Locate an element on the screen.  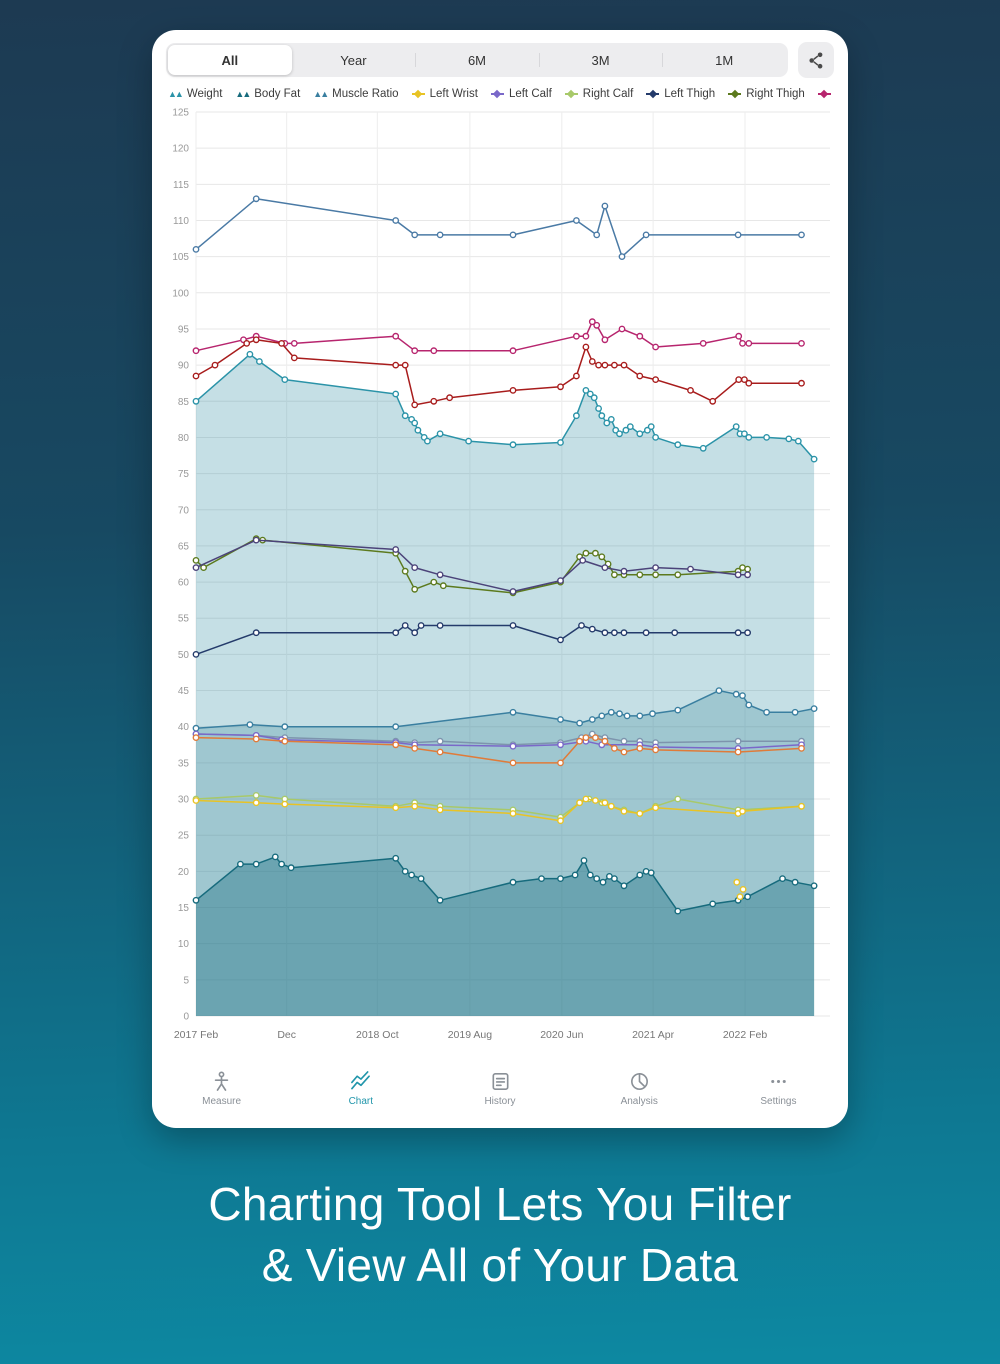
legend-label: Muscle Ratio is located at coordinates (365, 94).